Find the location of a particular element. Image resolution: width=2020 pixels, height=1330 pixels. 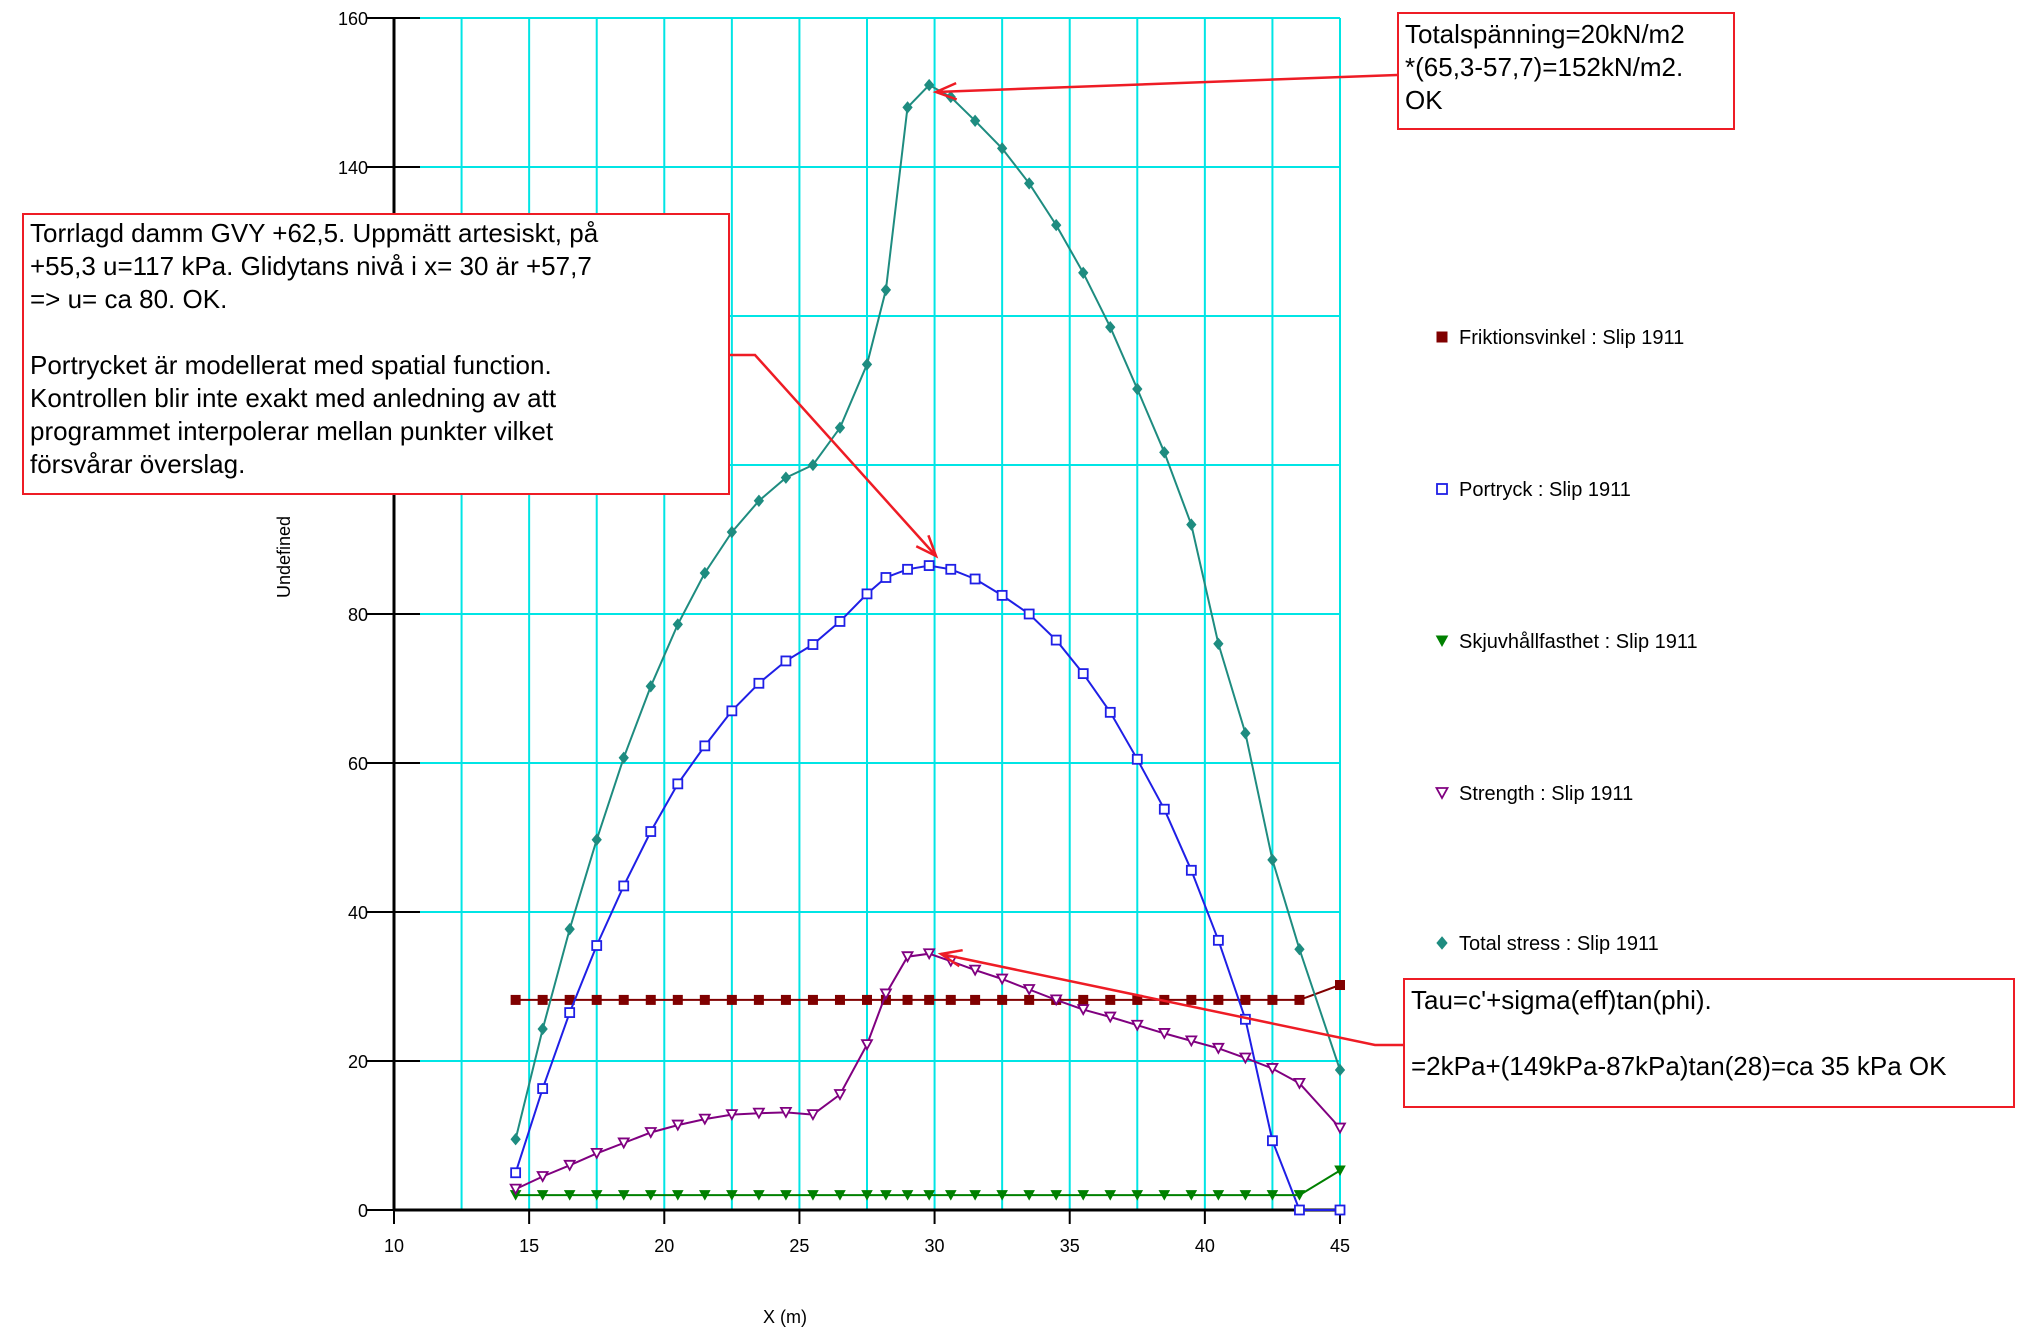

leader-total-stress is located at coordinates (1165, 87).